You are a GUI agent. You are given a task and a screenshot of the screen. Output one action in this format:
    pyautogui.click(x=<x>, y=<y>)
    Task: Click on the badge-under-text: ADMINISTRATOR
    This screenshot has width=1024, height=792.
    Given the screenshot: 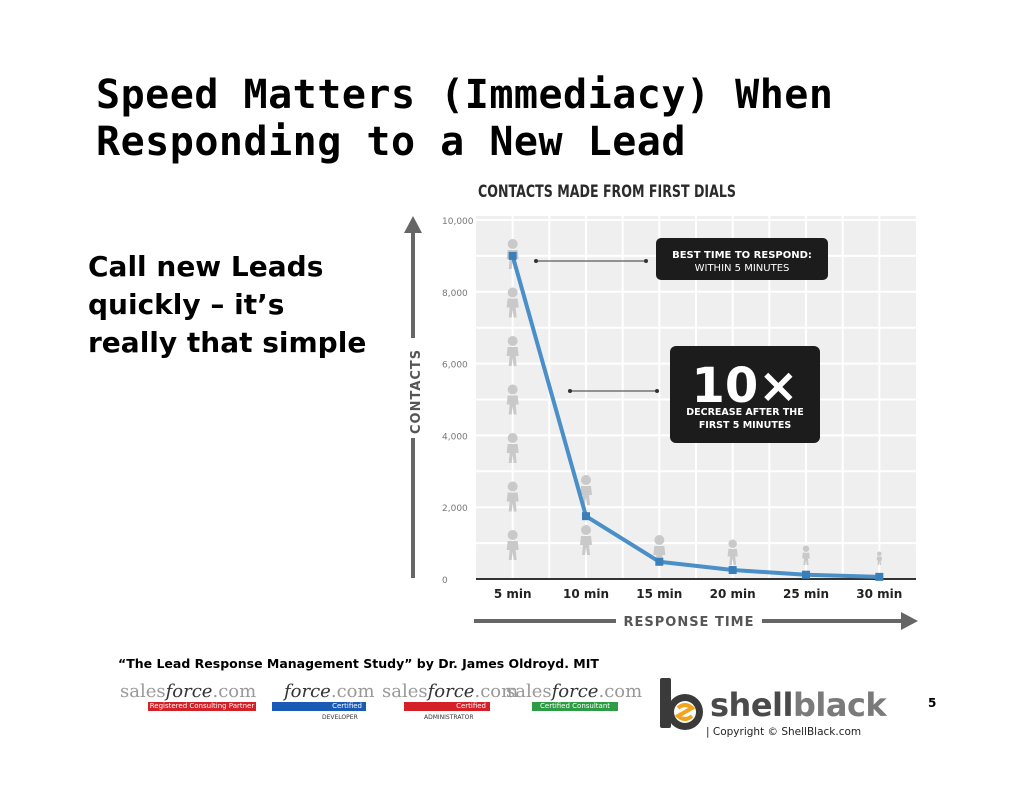 What is the action you would take?
    pyautogui.click(x=449, y=717)
    